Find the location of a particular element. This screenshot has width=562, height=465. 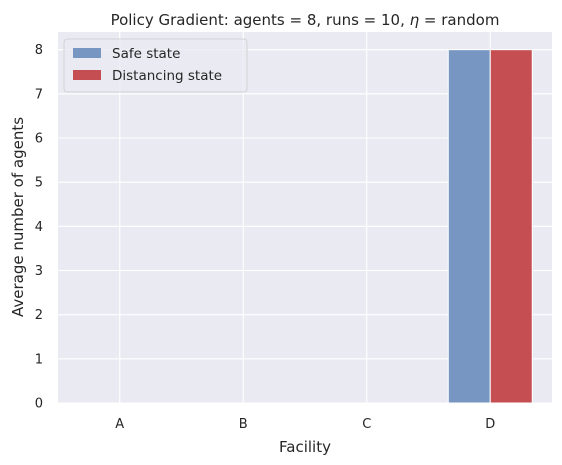

y-tick-label-4: 4 is located at coordinates (39, 227).